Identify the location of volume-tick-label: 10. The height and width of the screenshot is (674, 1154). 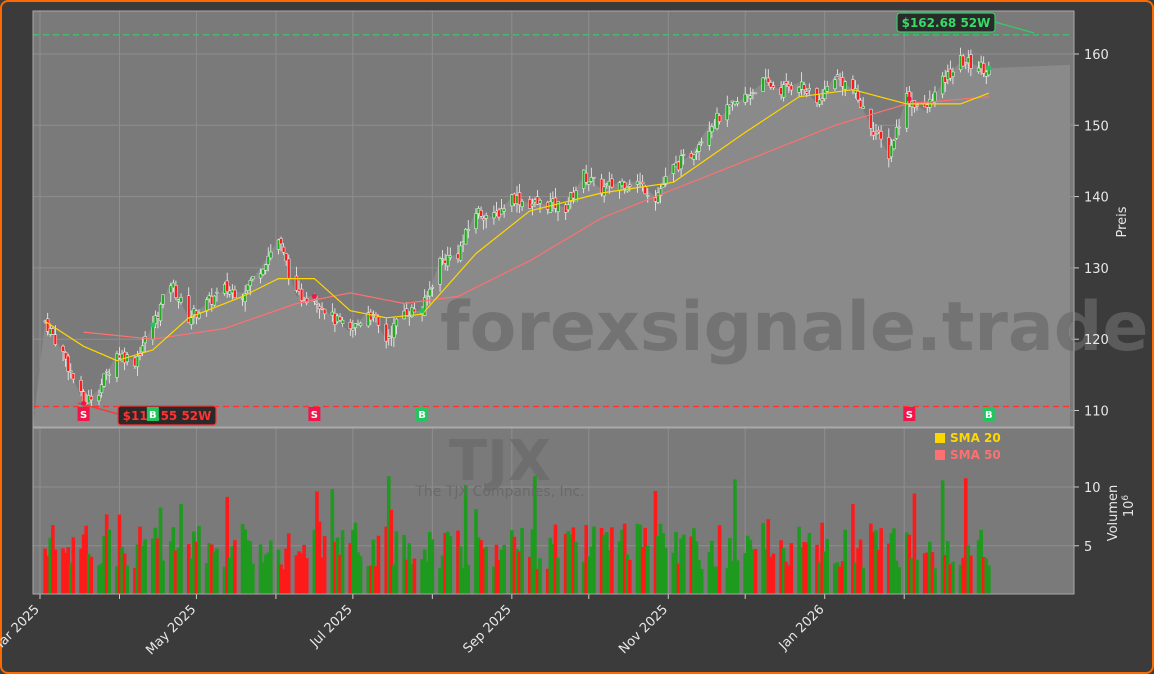
(1092, 488).